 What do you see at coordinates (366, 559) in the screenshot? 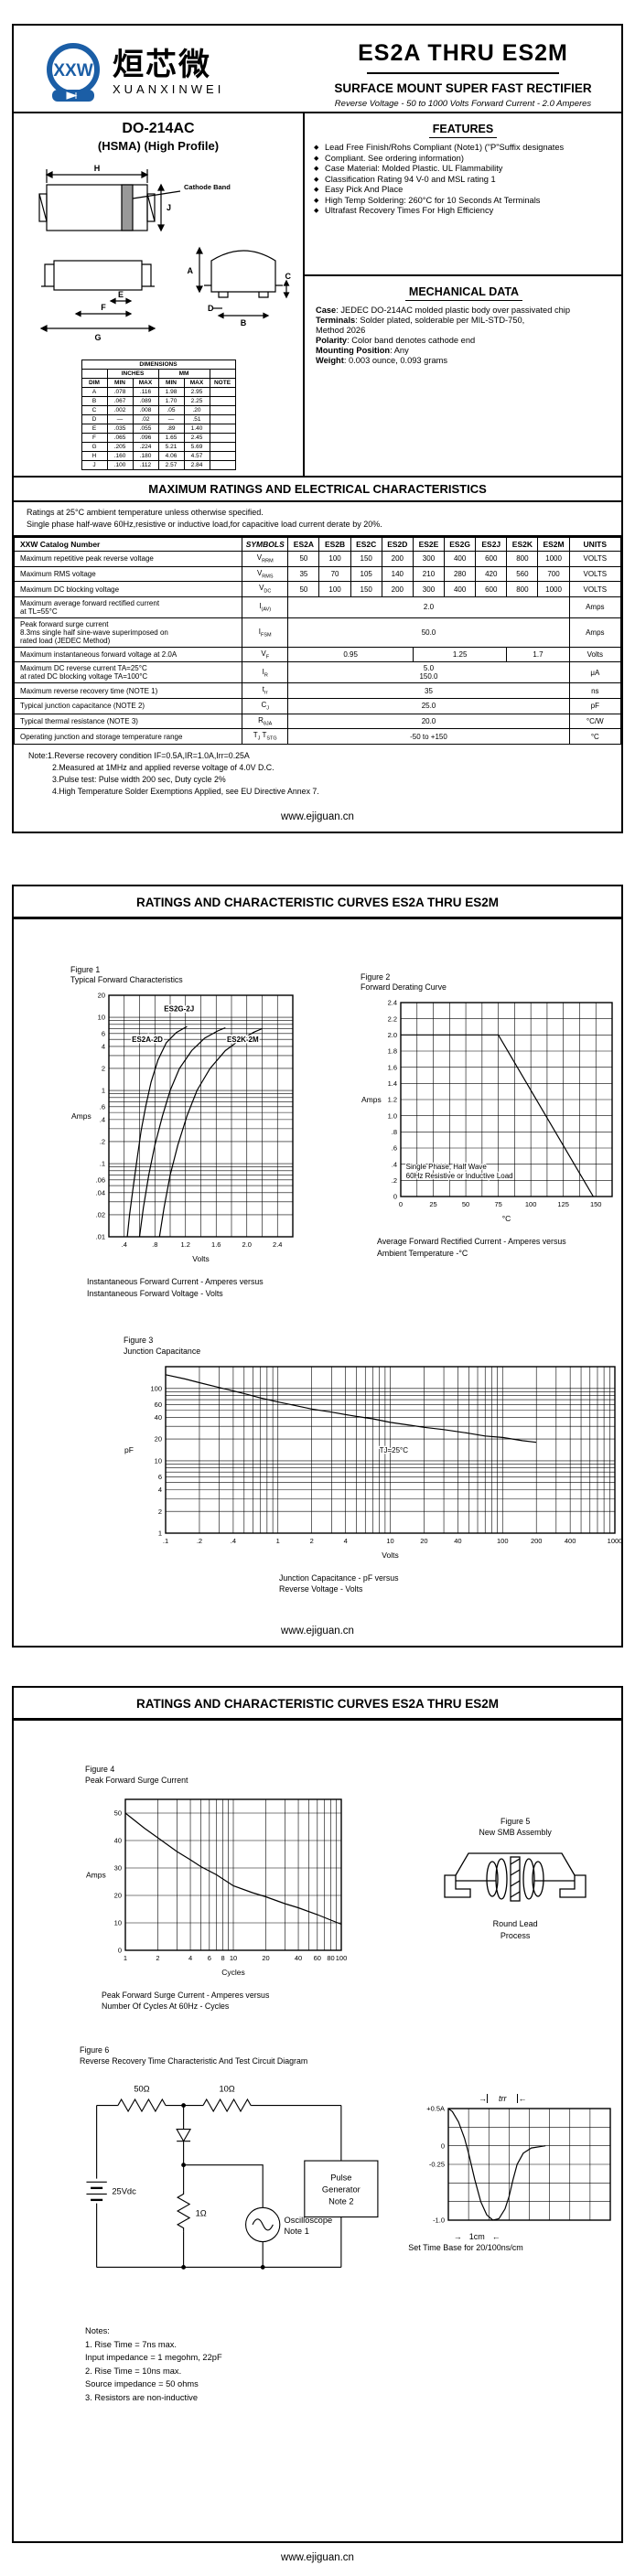
I see `parameter-value: 150` at bounding box center [366, 559].